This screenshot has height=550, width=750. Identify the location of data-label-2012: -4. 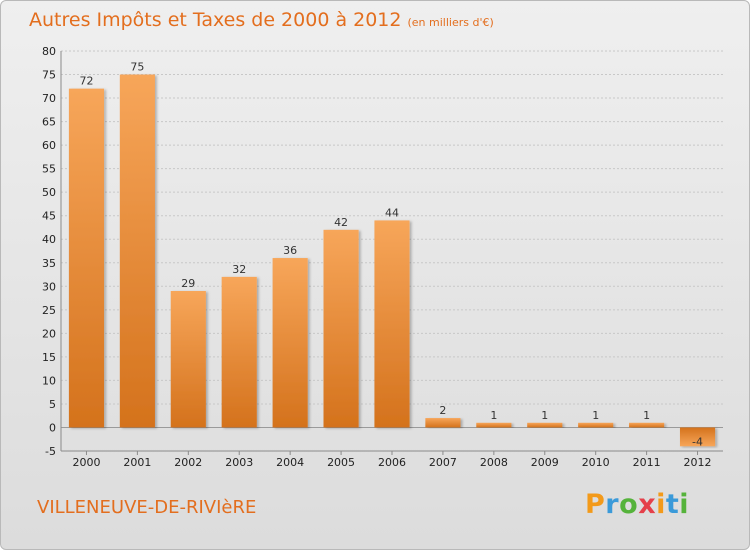
(697, 441).